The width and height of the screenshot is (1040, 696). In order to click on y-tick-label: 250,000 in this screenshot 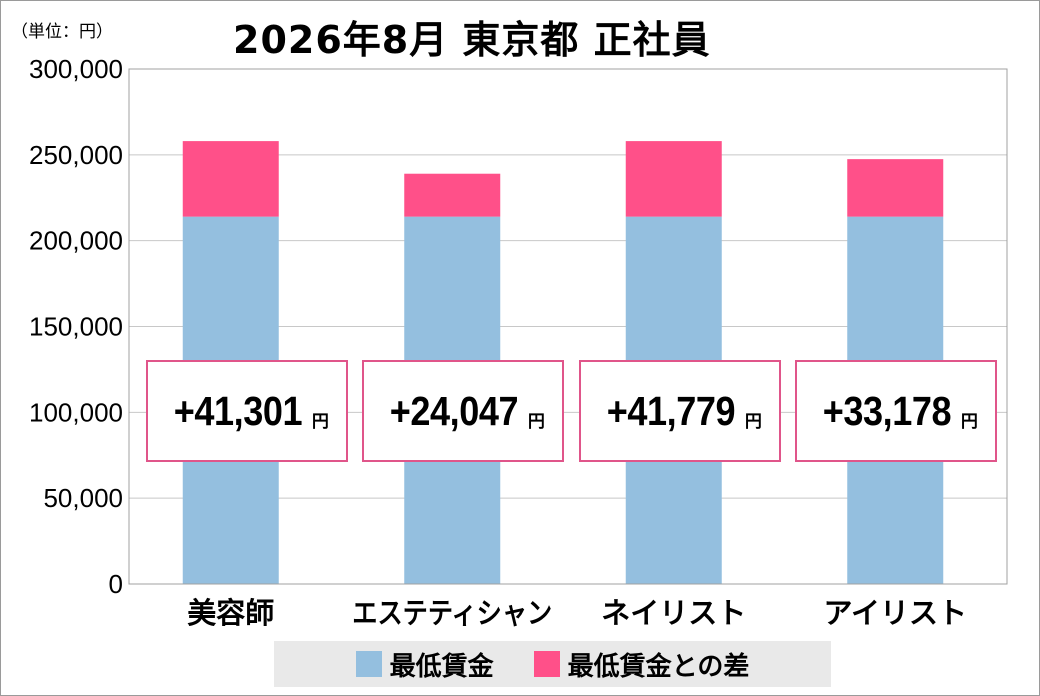, I will do `click(76, 155)`.